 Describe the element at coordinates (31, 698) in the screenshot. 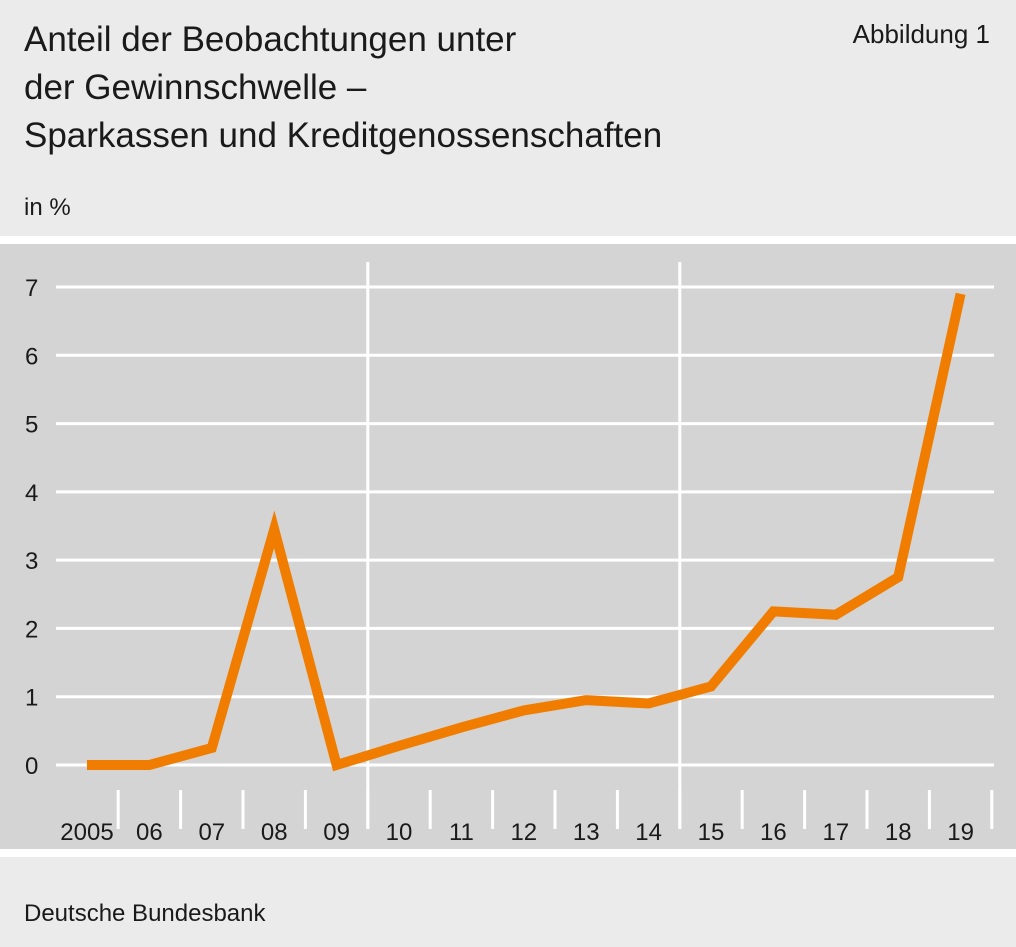

I see `y-tick-label: 1` at that location.